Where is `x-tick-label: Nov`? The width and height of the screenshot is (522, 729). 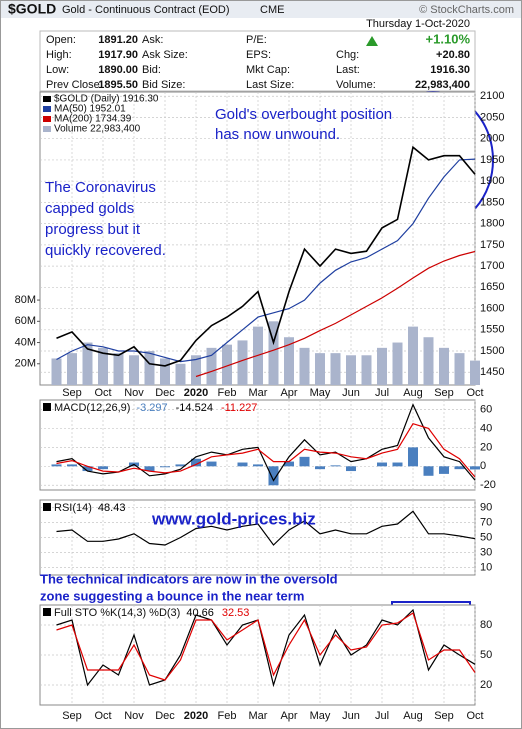 x-tick-label: Nov is located at coordinates (134, 716).